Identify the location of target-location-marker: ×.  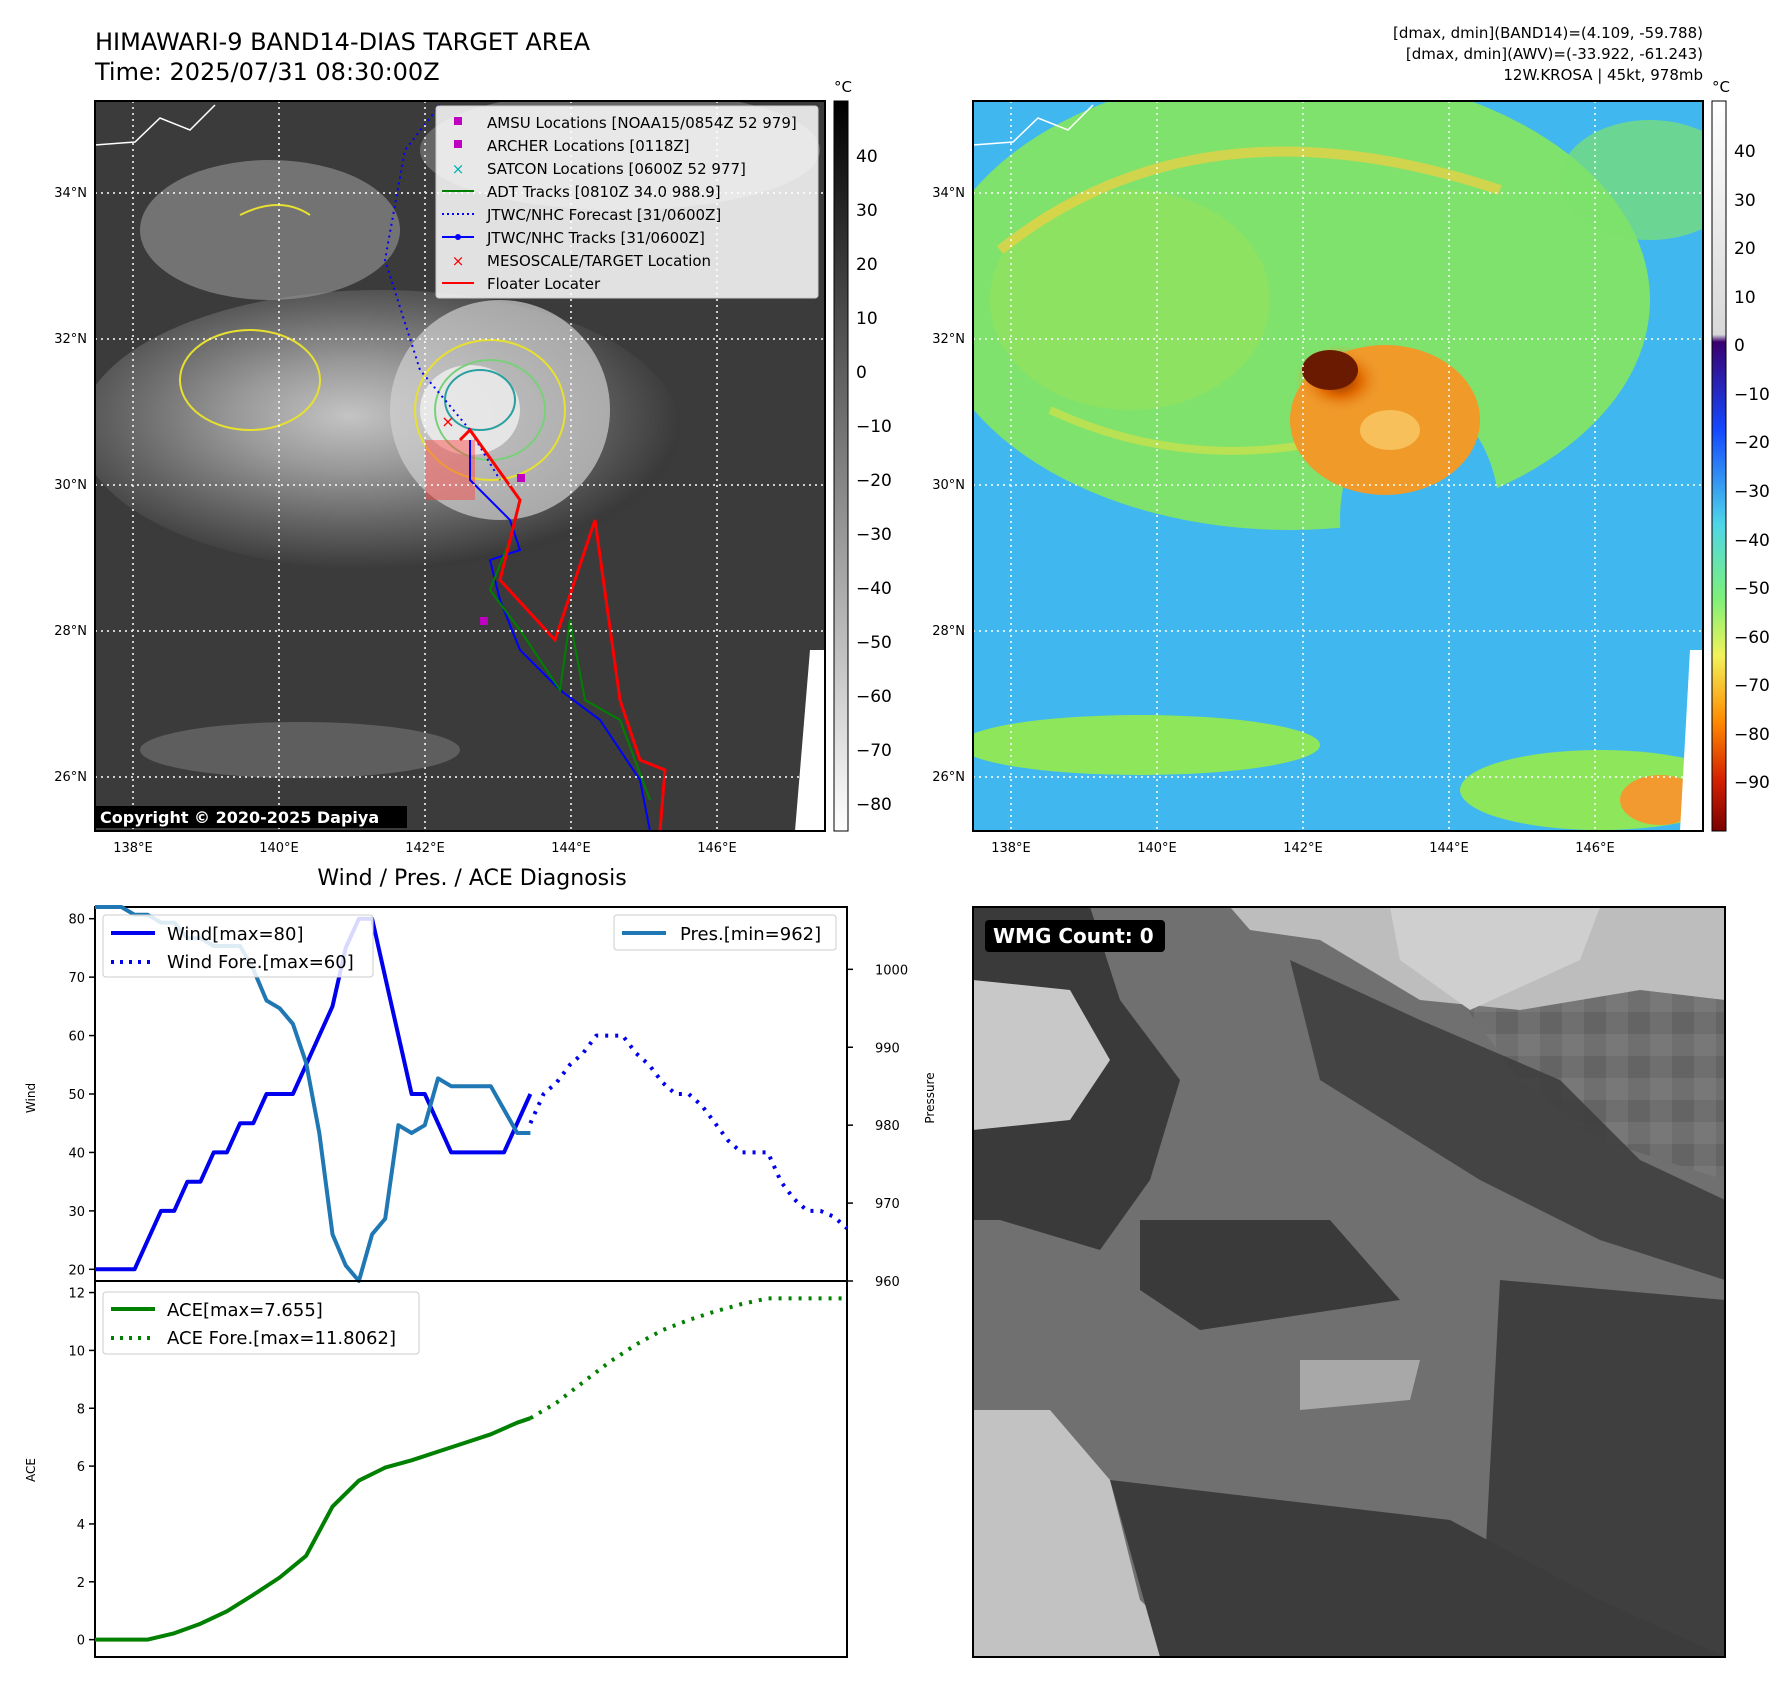
(447, 421).